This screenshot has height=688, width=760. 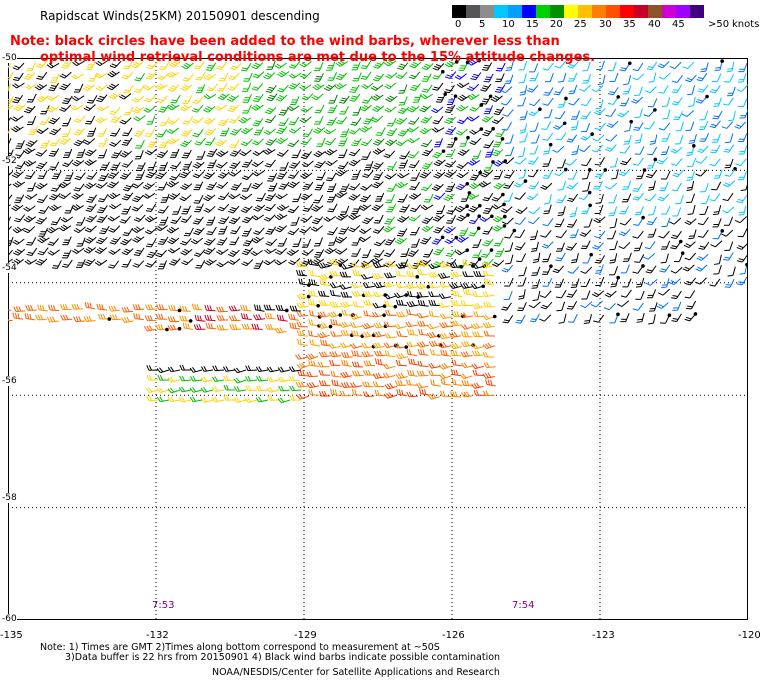 I want to click on wind-speed-legend: 0 5 10 15 20 25 30 35 40 45 >50 knots, so click(x=605, y=18).